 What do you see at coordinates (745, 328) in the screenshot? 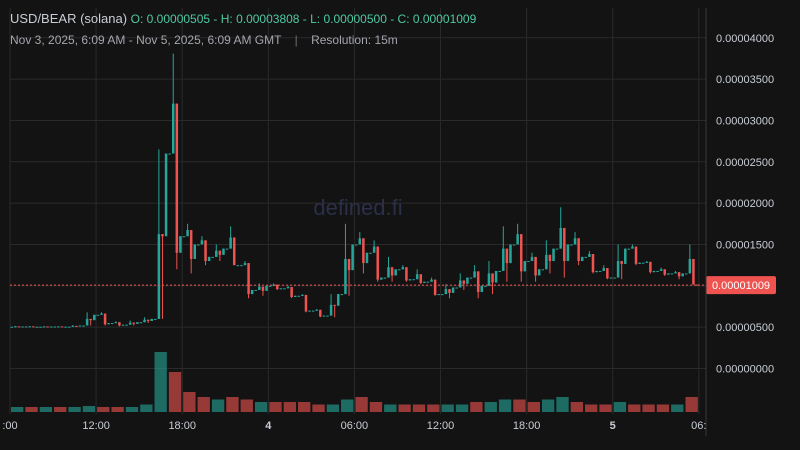
I see `y-tick-label: 0.00000500` at bounding box center [745, 328].